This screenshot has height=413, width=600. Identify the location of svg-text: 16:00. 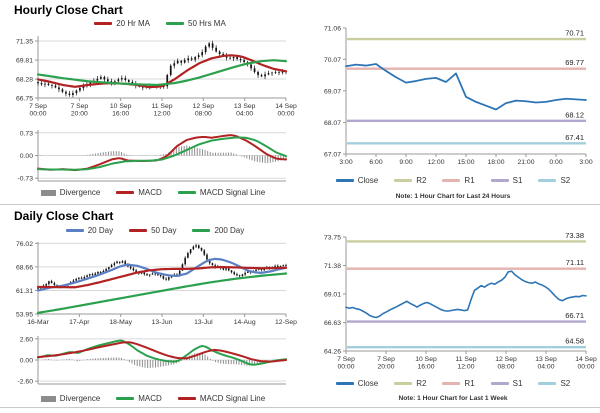
(425, 367).